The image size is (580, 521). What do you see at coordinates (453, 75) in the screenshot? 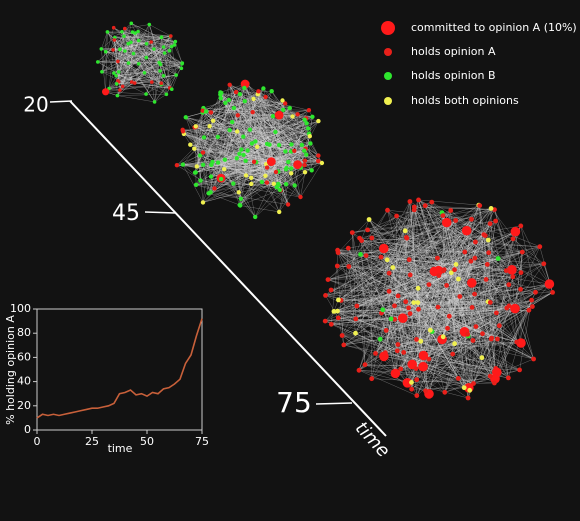
I see `legend-label: holds opinion B` at bounding box center [453, 75].